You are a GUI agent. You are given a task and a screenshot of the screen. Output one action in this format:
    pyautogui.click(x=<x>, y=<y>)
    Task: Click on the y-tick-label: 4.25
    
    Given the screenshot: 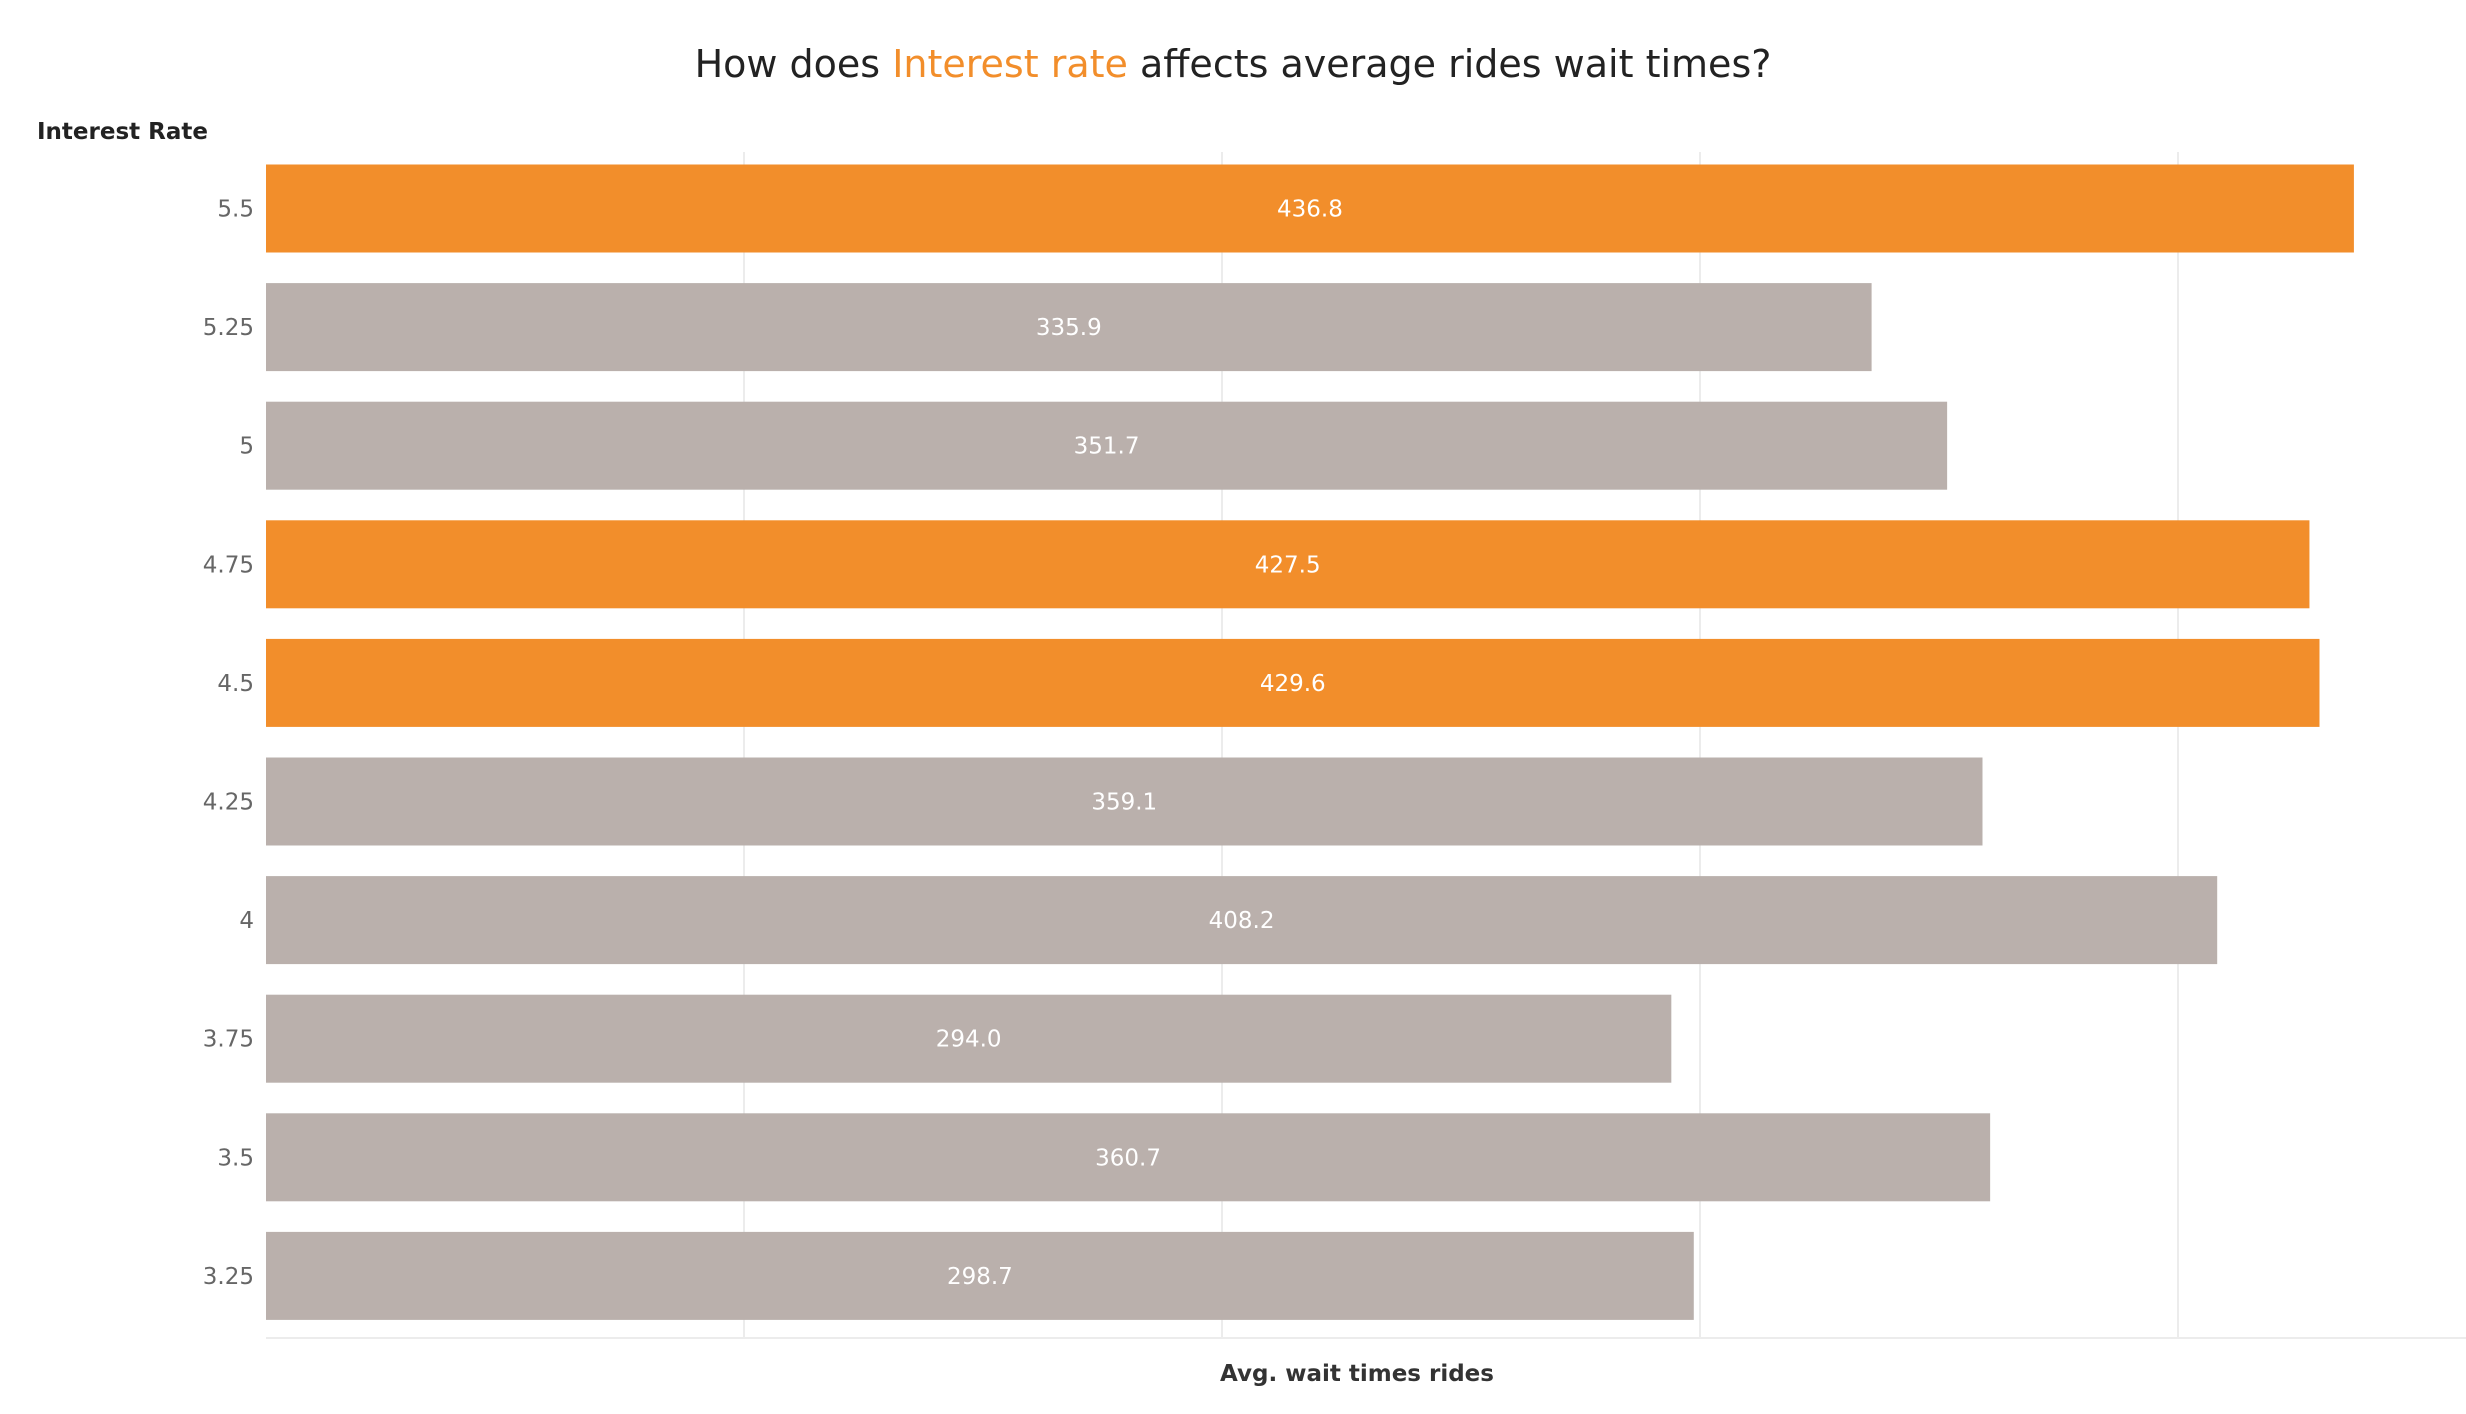 What is the action you would take?
    pyautogui.click(x=228, y=803)
    